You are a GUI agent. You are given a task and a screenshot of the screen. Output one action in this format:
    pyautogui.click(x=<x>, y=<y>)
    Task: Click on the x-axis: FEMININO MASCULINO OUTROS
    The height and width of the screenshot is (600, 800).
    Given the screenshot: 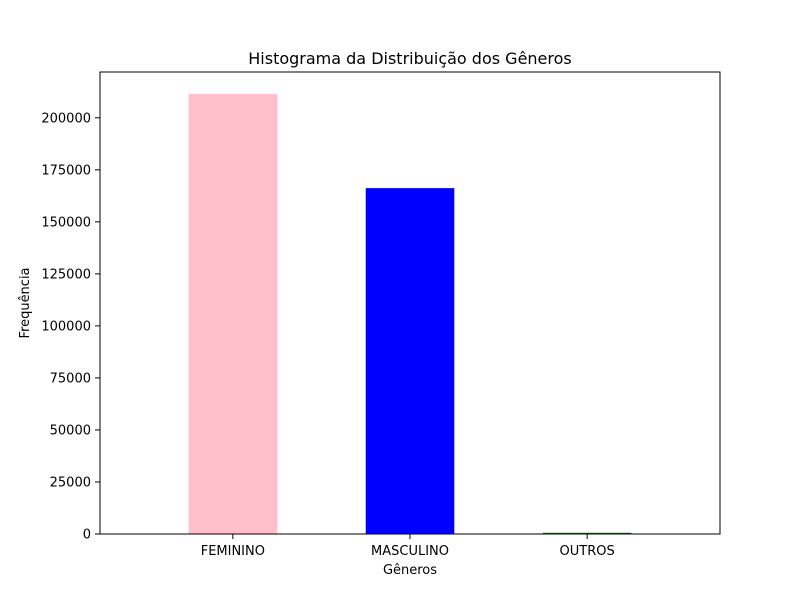 What is the action you would take?
    pyautogui.click(x=408, y=546)
    